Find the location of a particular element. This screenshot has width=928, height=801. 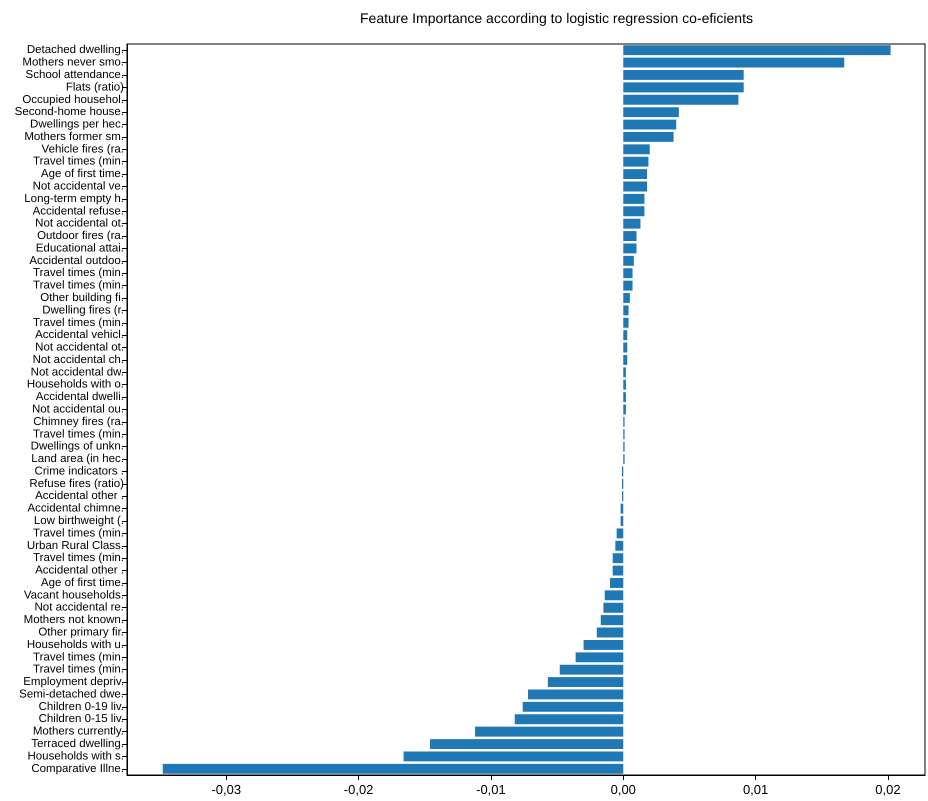

x-tick-label: 0,00 is located at coordinates (623, 789).